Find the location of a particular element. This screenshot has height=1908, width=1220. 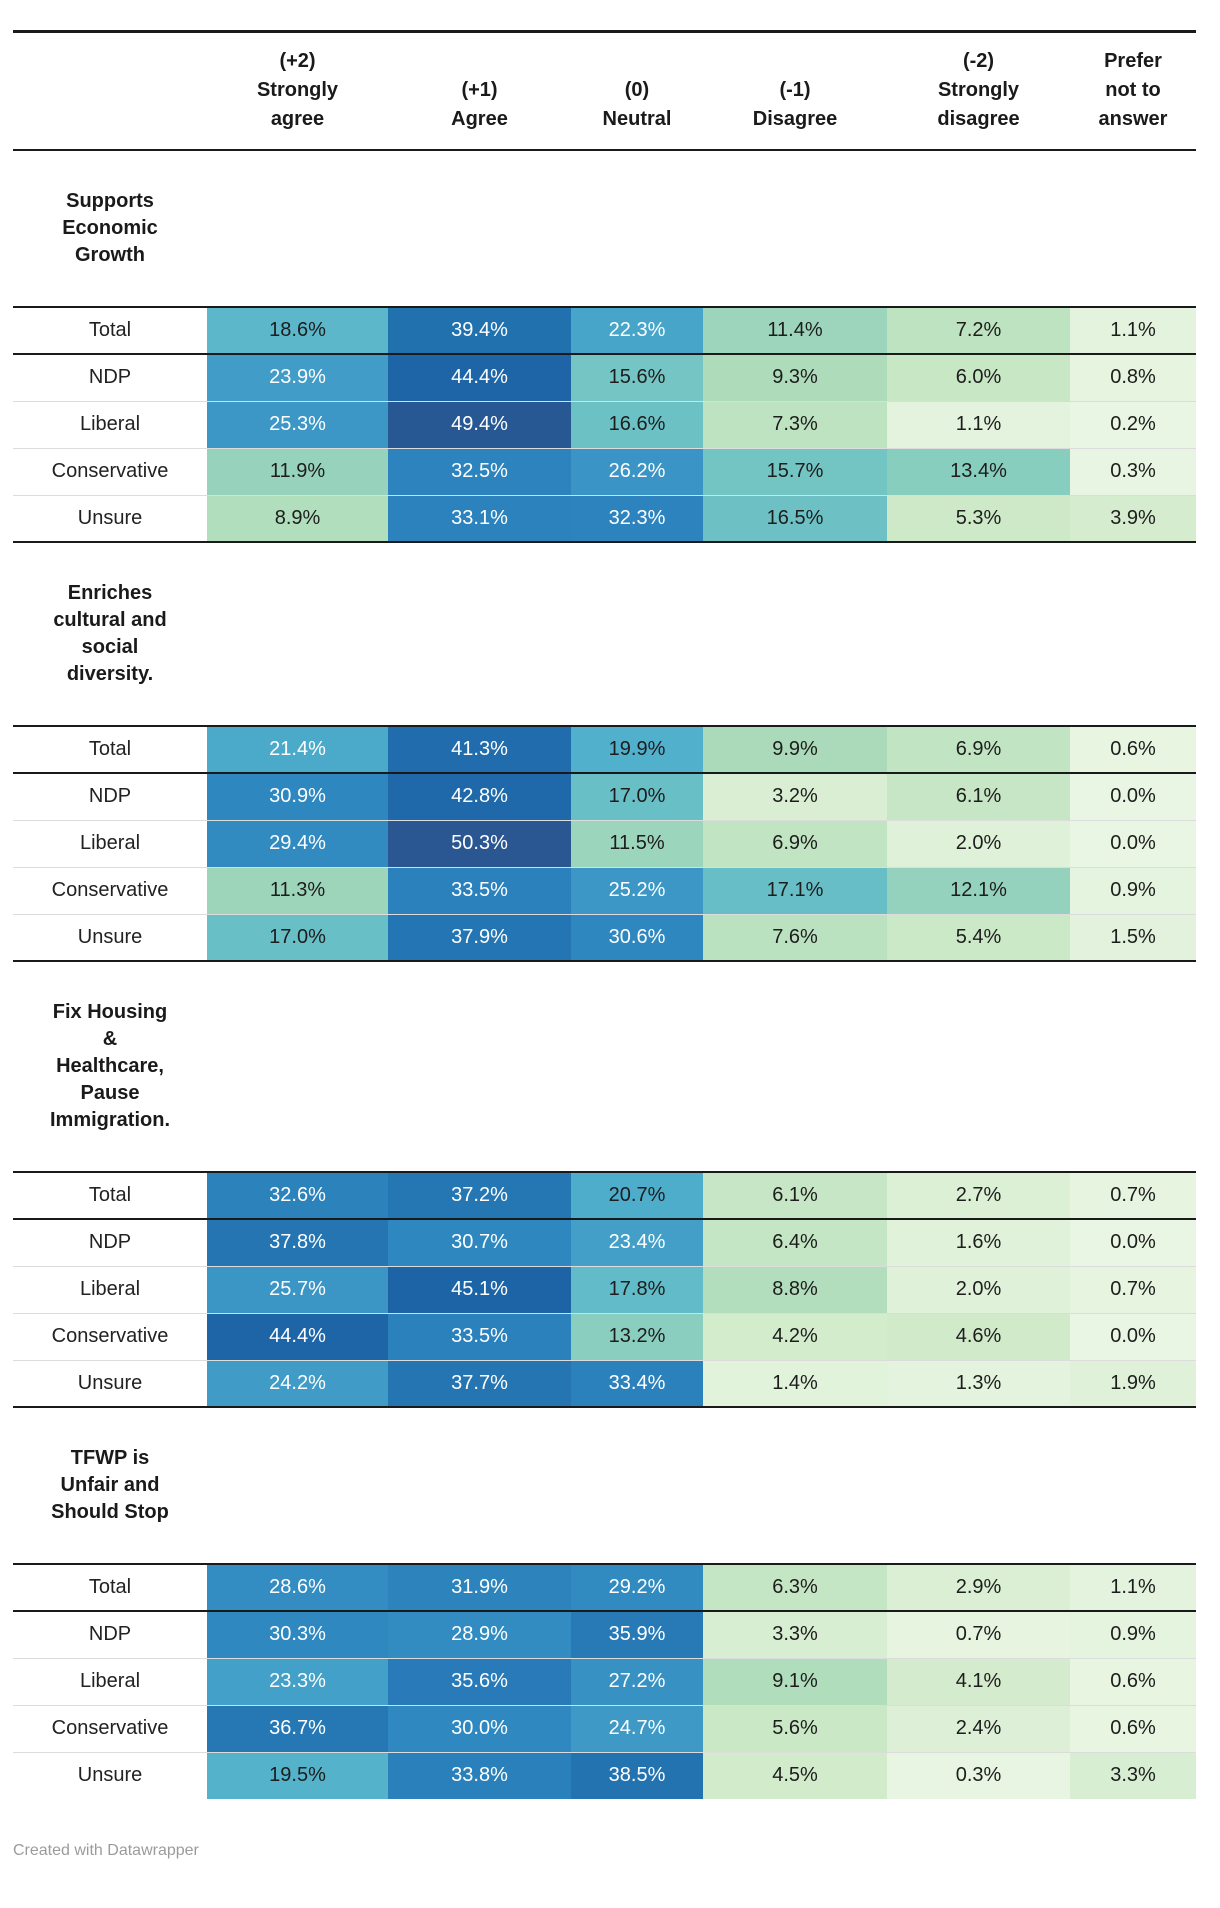

value-cell-disagree: 1.4% is located at coordinates (795, 1383).